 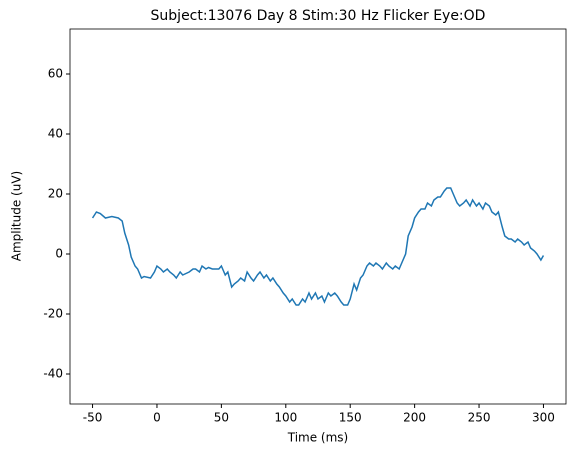 I want to click on x-tick-label: 50, so click(x=221, y=418).